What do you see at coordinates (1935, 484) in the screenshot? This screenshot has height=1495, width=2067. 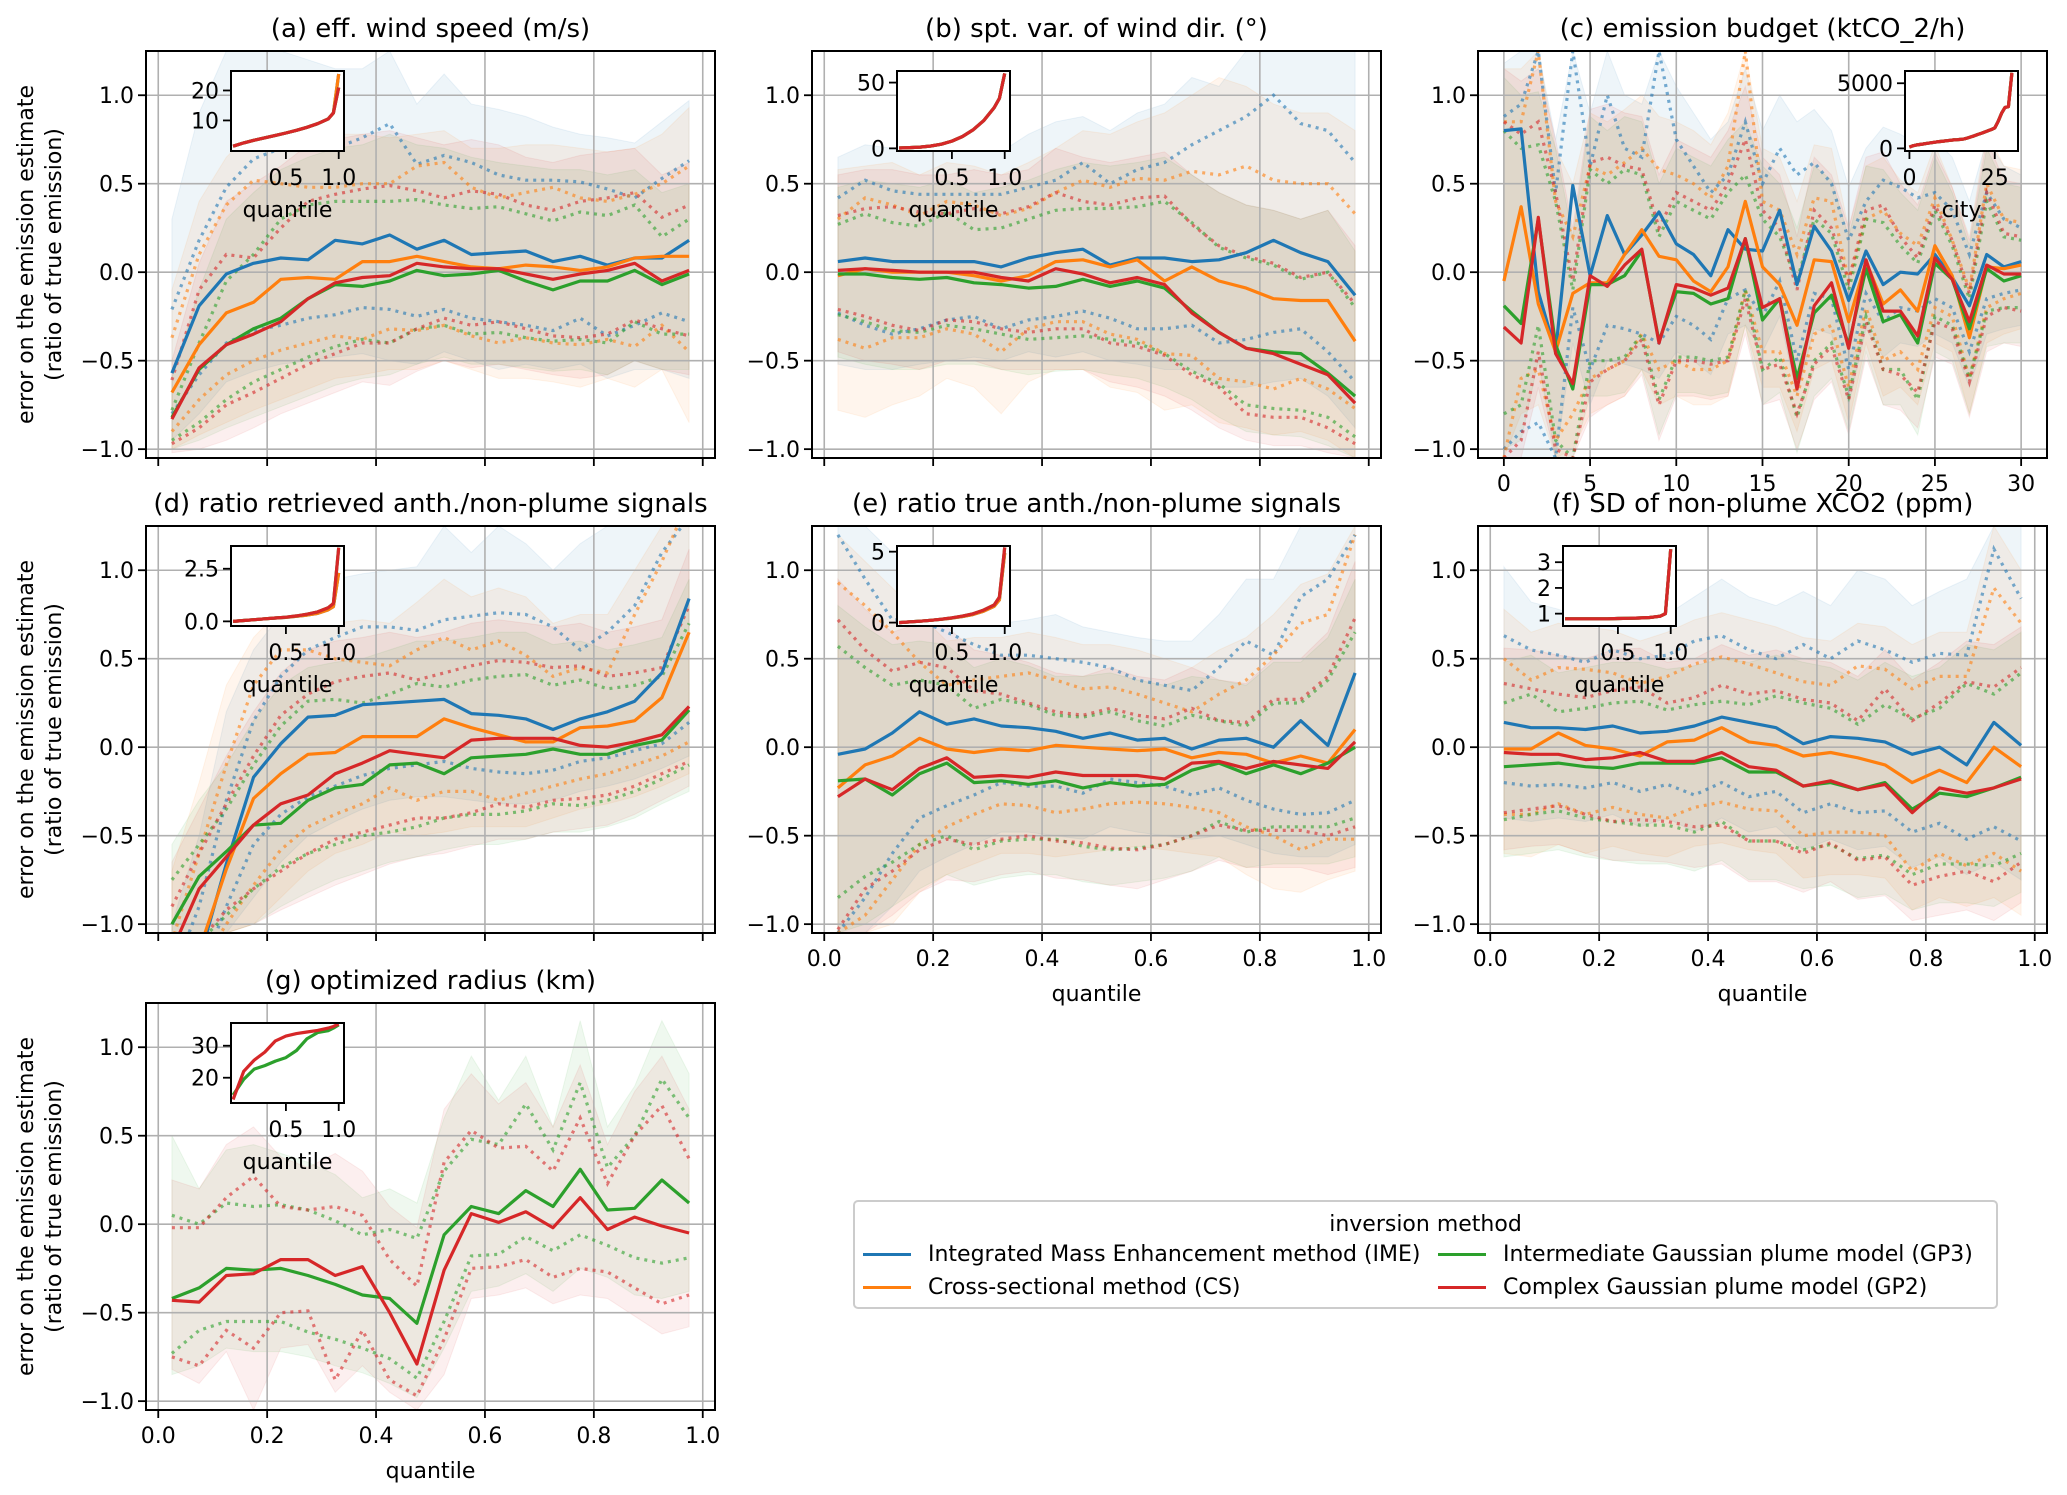 I see `x-tick-label: 25` at bounding box center [1935, 484].